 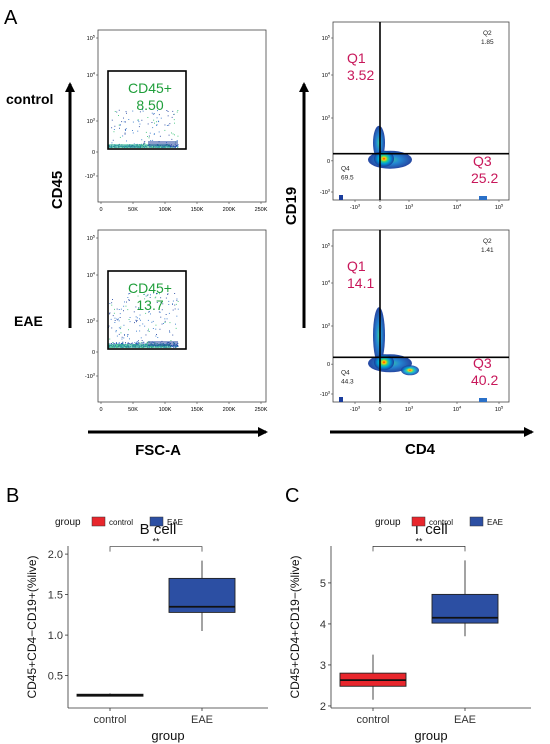 What do you see at coordinates (323, 666) in the screenshot?
I see `y-tick-label: 3` at bounding box center [323, 666].